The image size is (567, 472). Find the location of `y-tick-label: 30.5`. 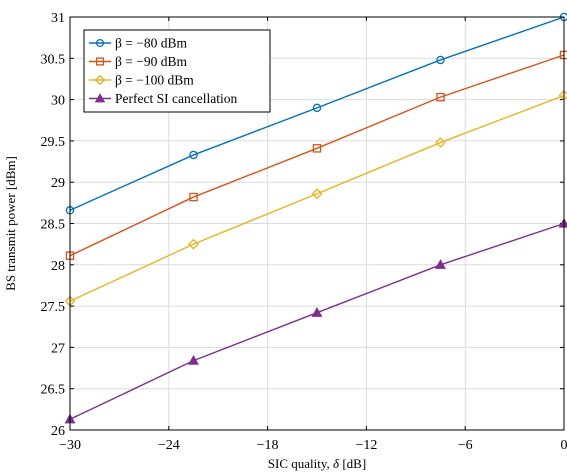

y-tick-label: 30.5 is located at coordinates (53, 59).